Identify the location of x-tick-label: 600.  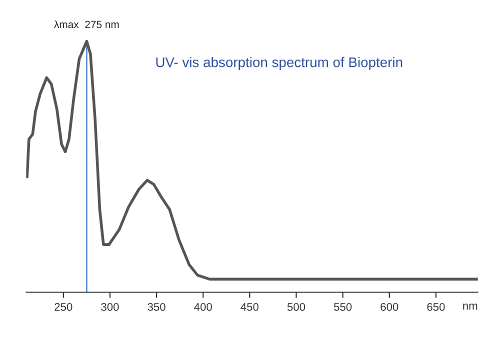
(389, 306).